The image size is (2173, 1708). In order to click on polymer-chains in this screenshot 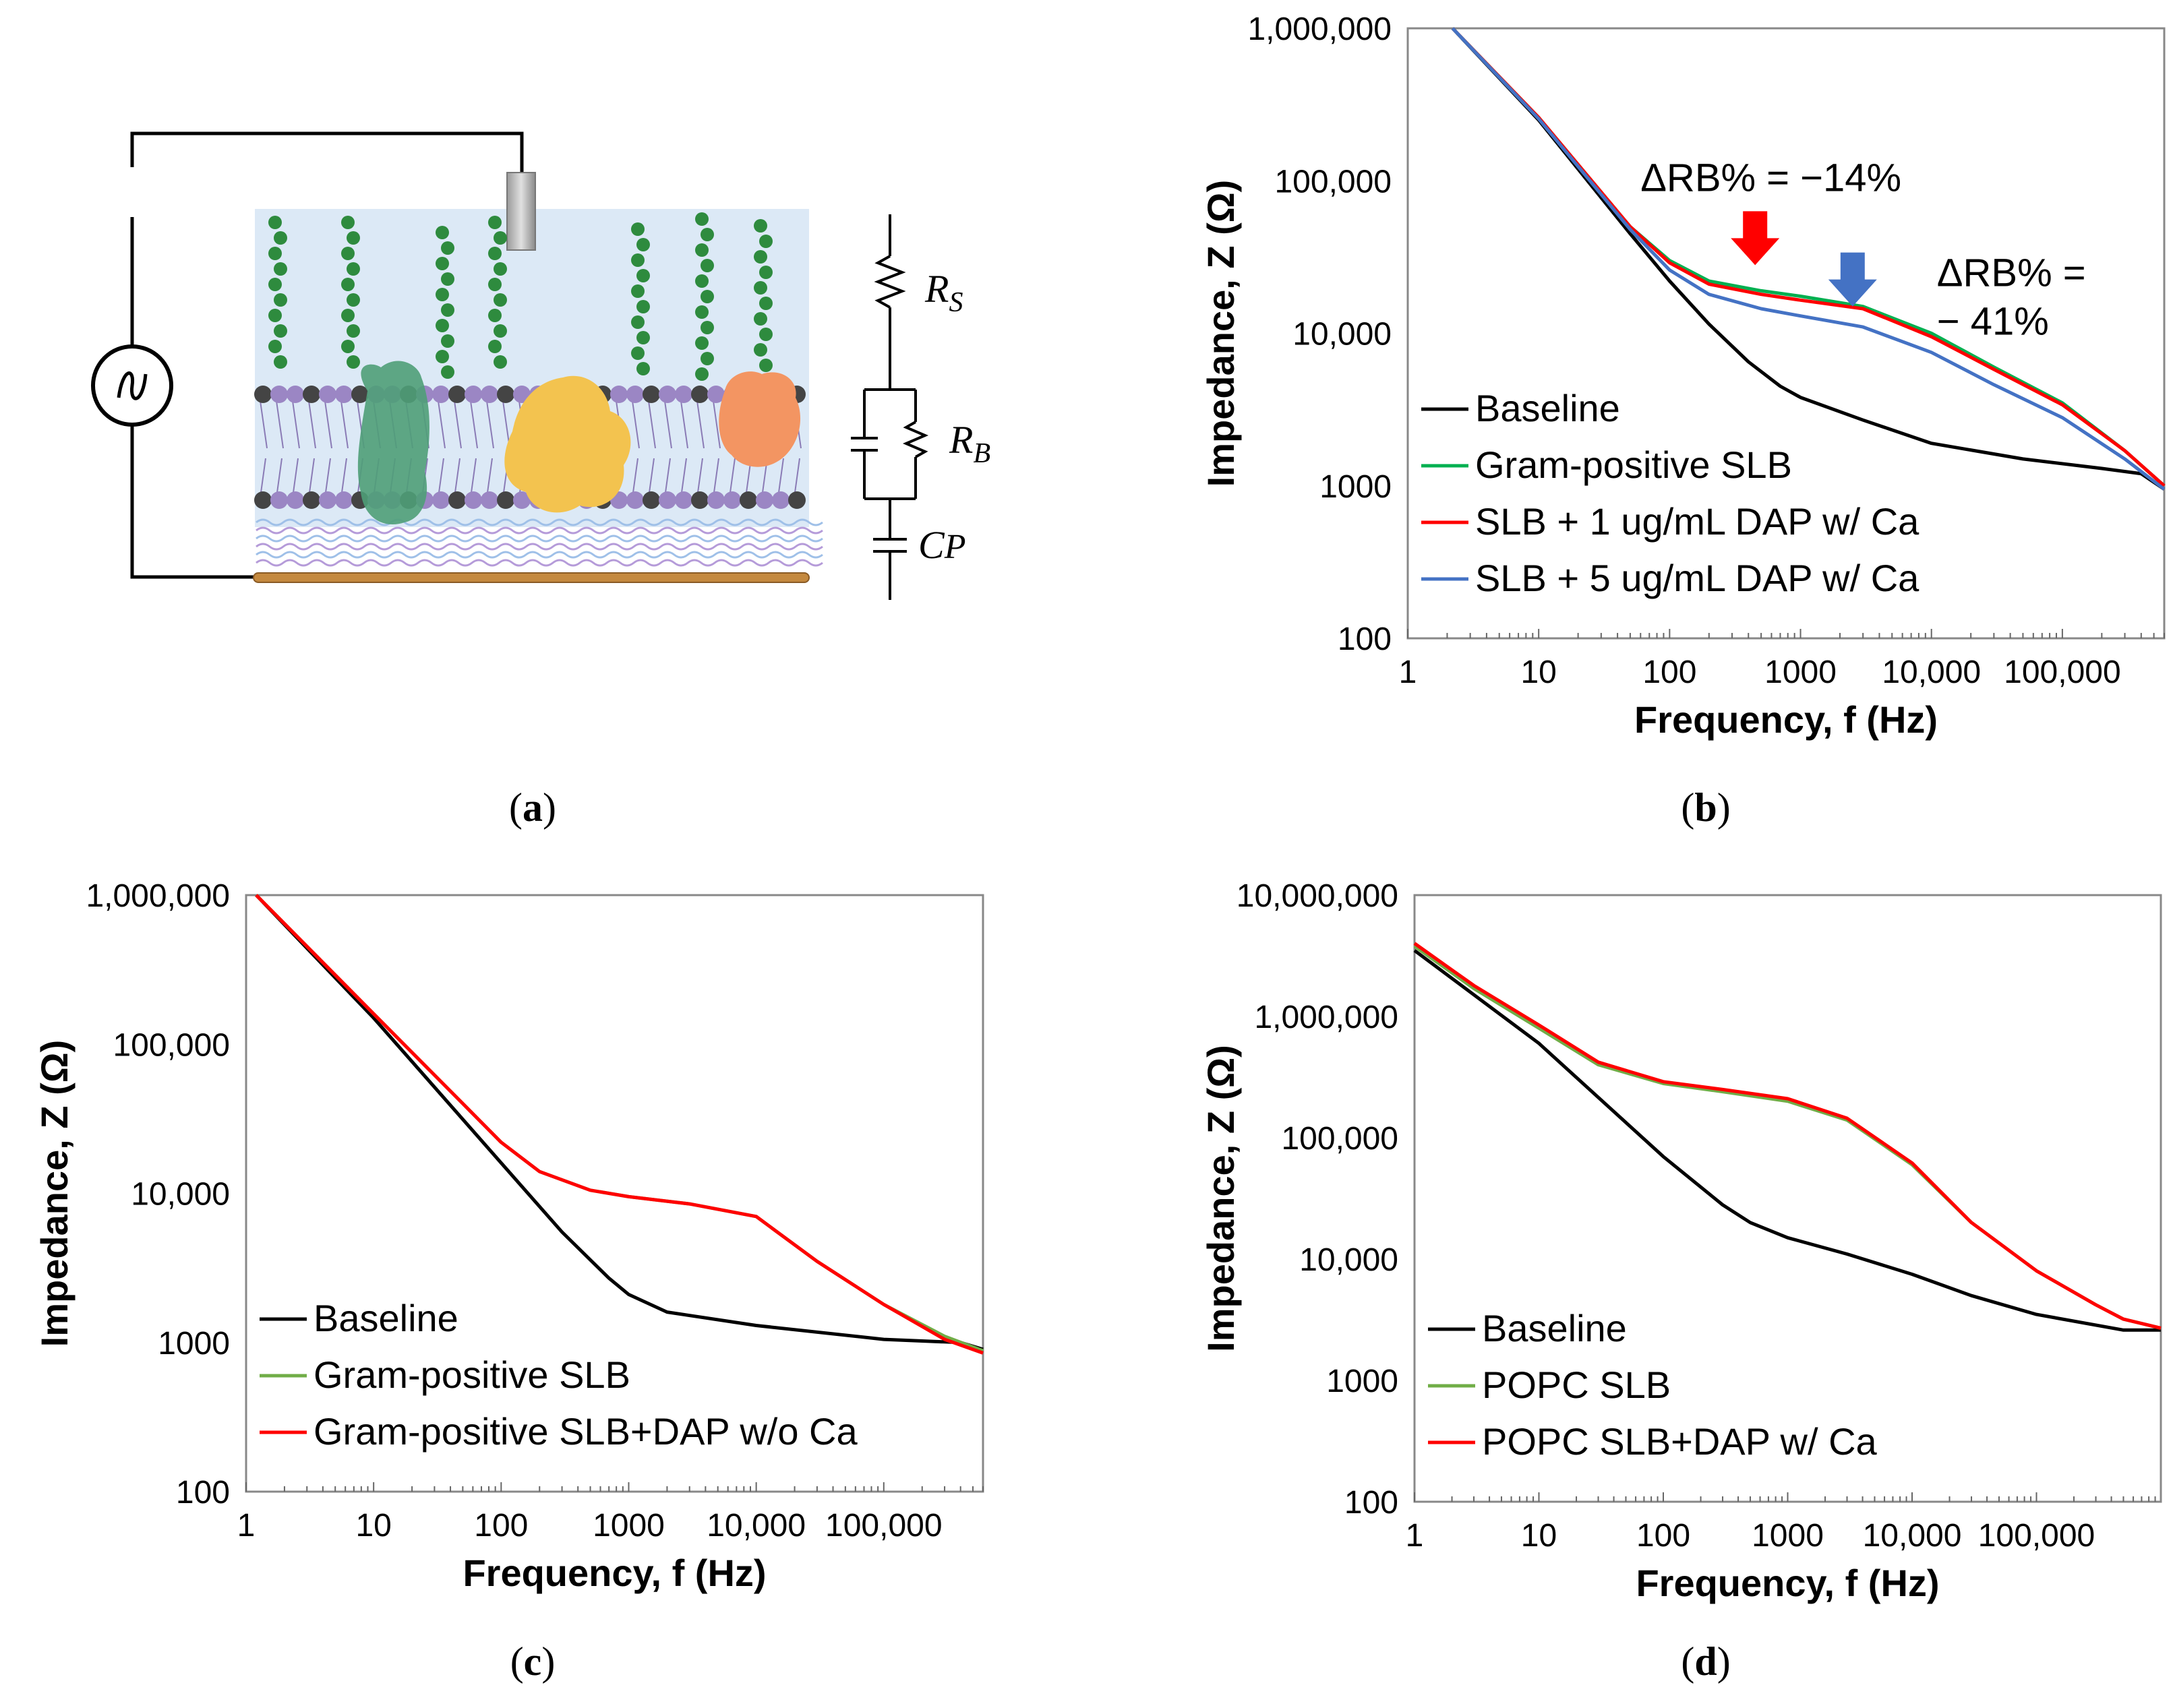, I will do `click(520, 296)`.